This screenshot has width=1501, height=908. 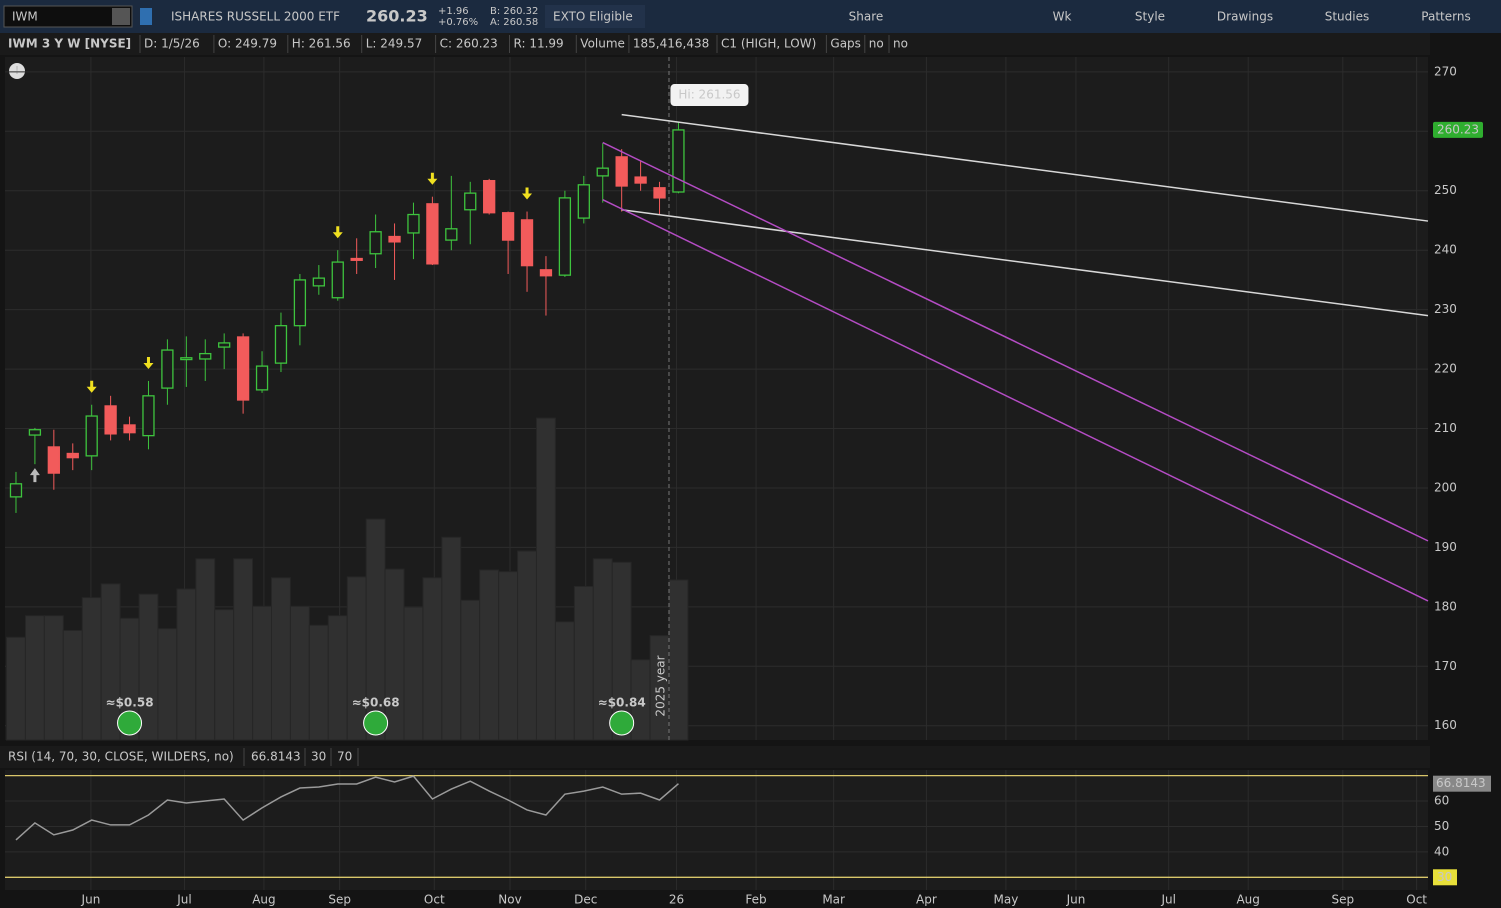 I want to click on badge-box, so click(x=595, y=16).